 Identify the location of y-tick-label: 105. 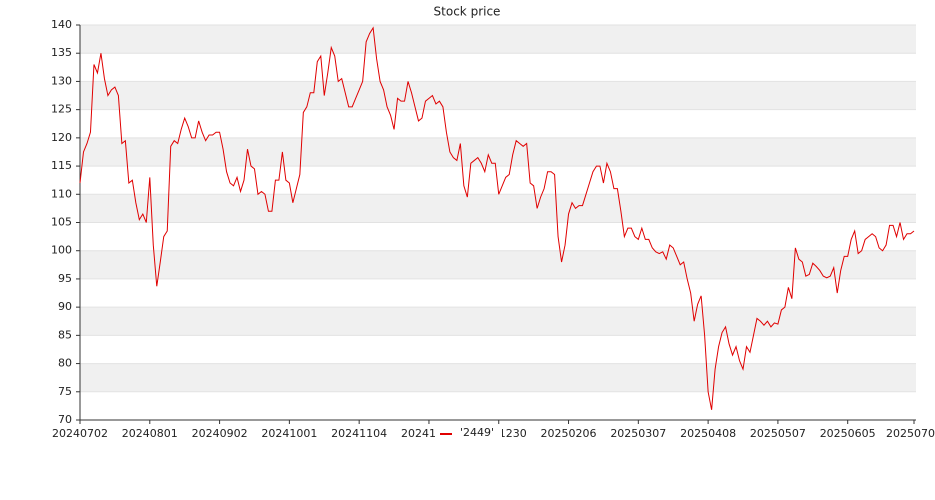
(61, 222).